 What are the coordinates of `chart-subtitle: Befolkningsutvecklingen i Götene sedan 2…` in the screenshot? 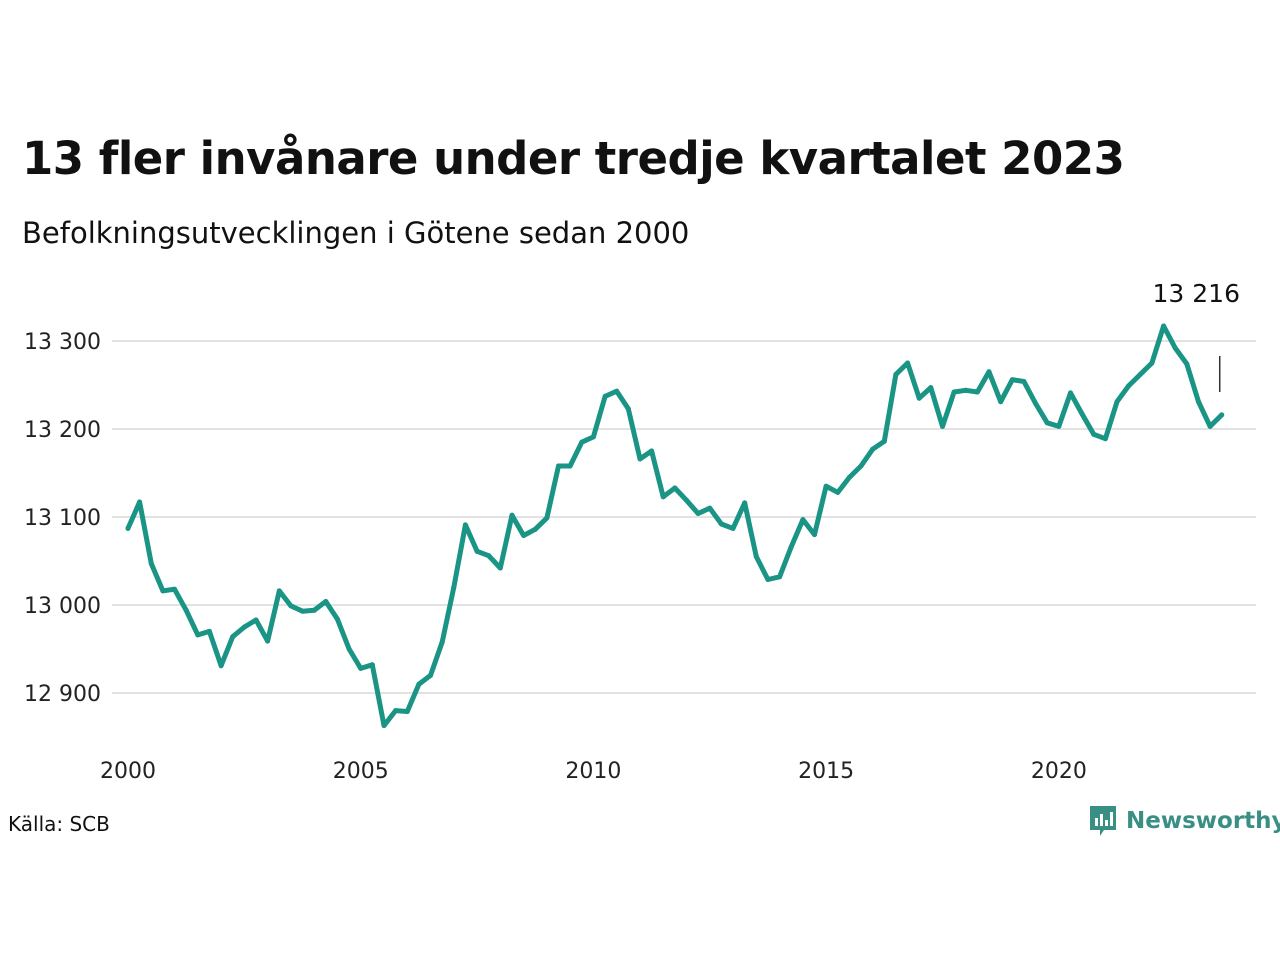 It's located at (356, 233).